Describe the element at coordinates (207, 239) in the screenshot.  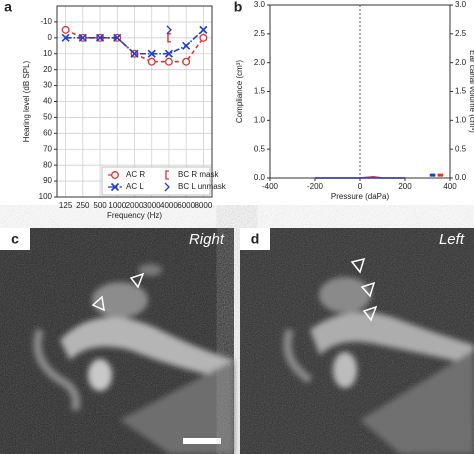
I see `image-label: Right` at that location.